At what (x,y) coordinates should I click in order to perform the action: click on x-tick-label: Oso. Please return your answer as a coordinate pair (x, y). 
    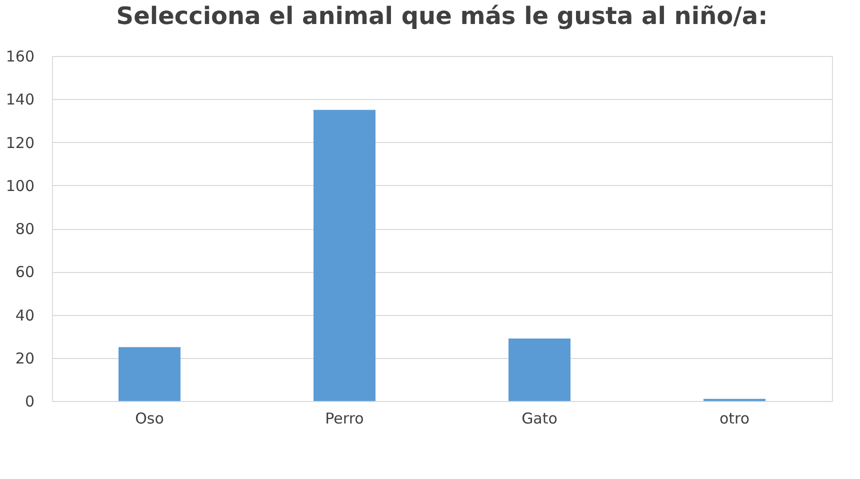
    Looking at the image, I should click on (149, 419).